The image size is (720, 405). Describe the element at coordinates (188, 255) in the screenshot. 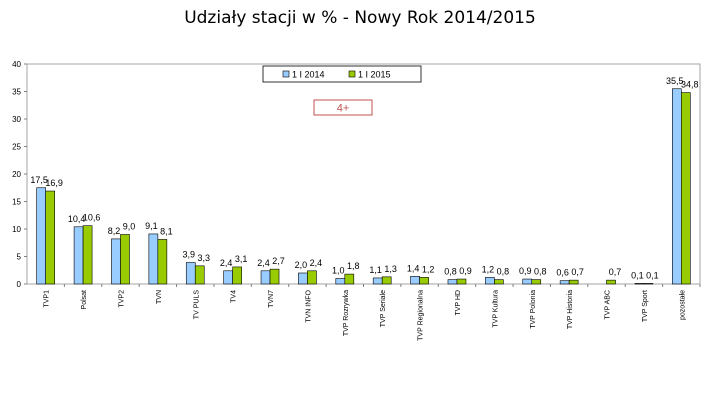

I see `data-label: 3,9` at that location.